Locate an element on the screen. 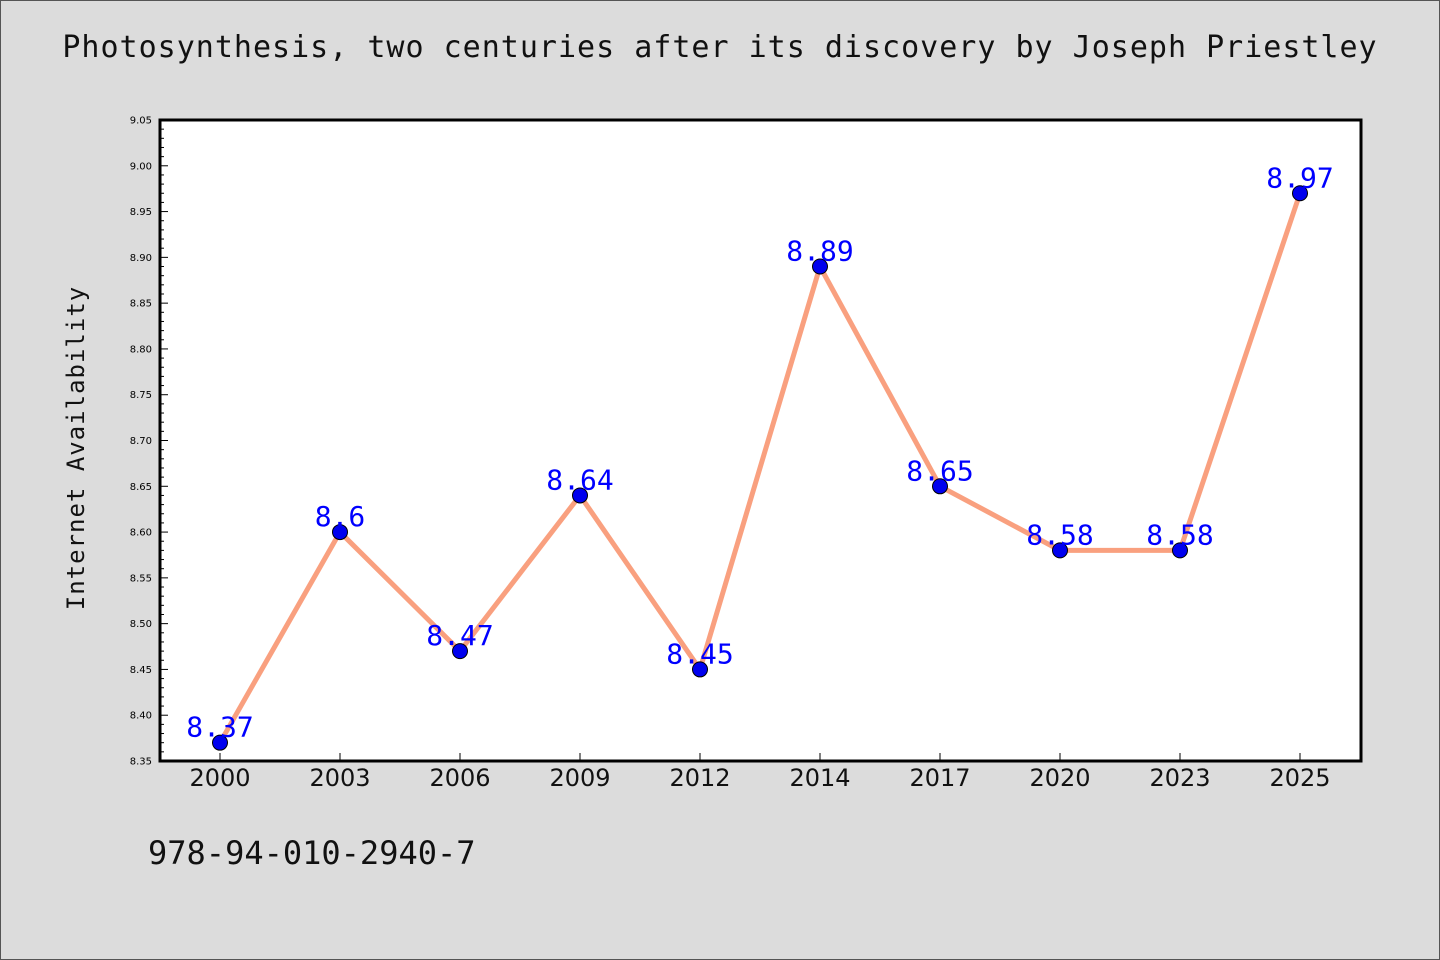 This screenshot has height=960, width=1440. x-tick-label: 2017 is located at coordinates (939, 778).